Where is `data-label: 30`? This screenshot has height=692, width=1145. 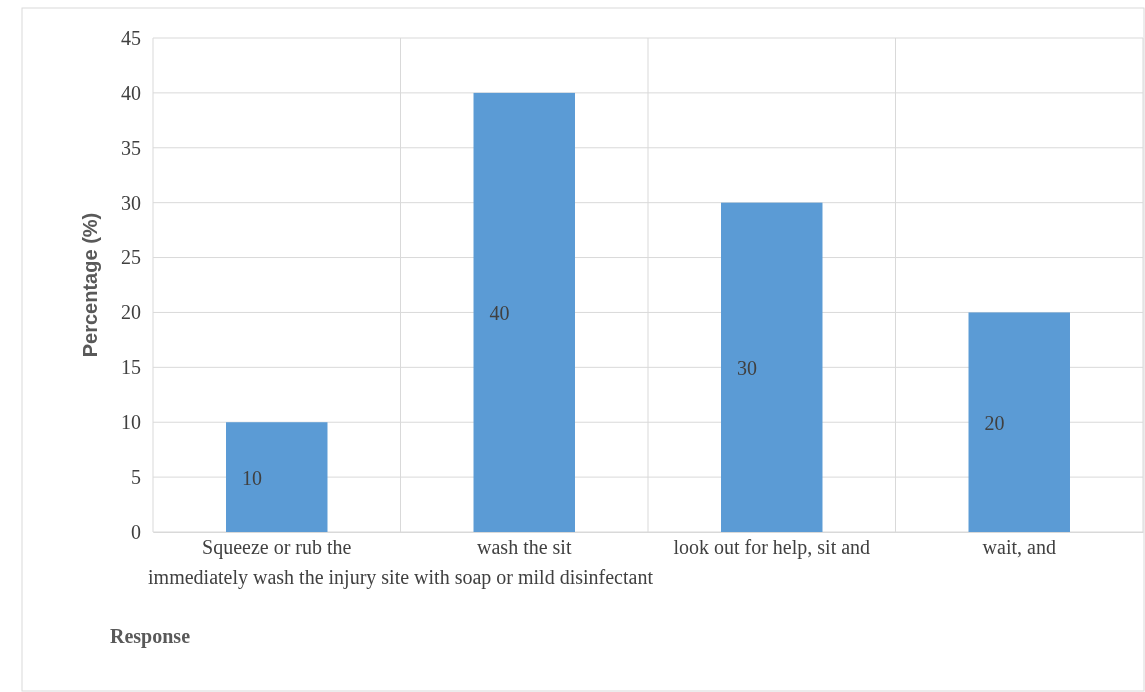 data-label: 30 is located at coordinates (747, 368).